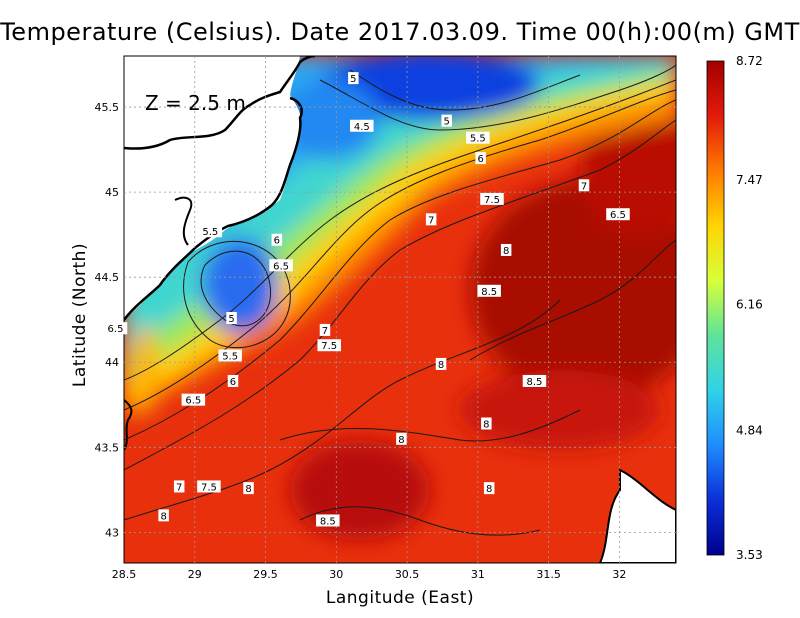  Describe the element at coordinates (80, 315) in the screenshot. I see `y-axis-label: Latitude (North)` at that location.